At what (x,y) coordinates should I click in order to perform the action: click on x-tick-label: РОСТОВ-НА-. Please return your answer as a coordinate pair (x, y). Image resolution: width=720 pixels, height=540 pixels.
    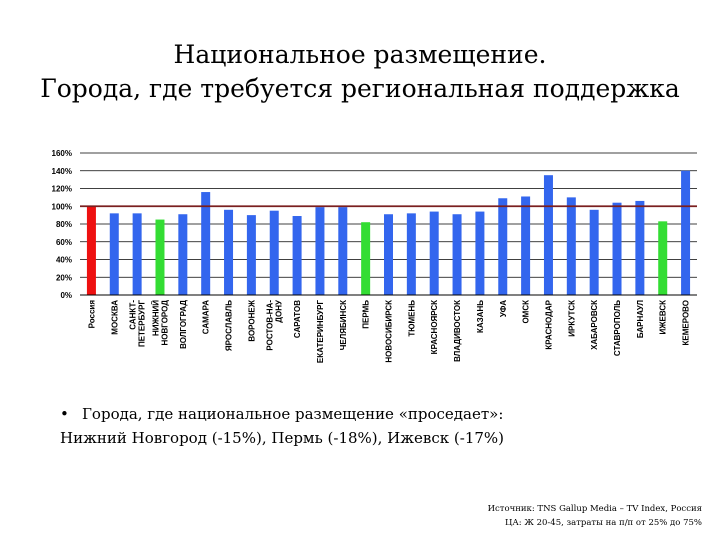
    Looking at the image, I should click on (270, 325).